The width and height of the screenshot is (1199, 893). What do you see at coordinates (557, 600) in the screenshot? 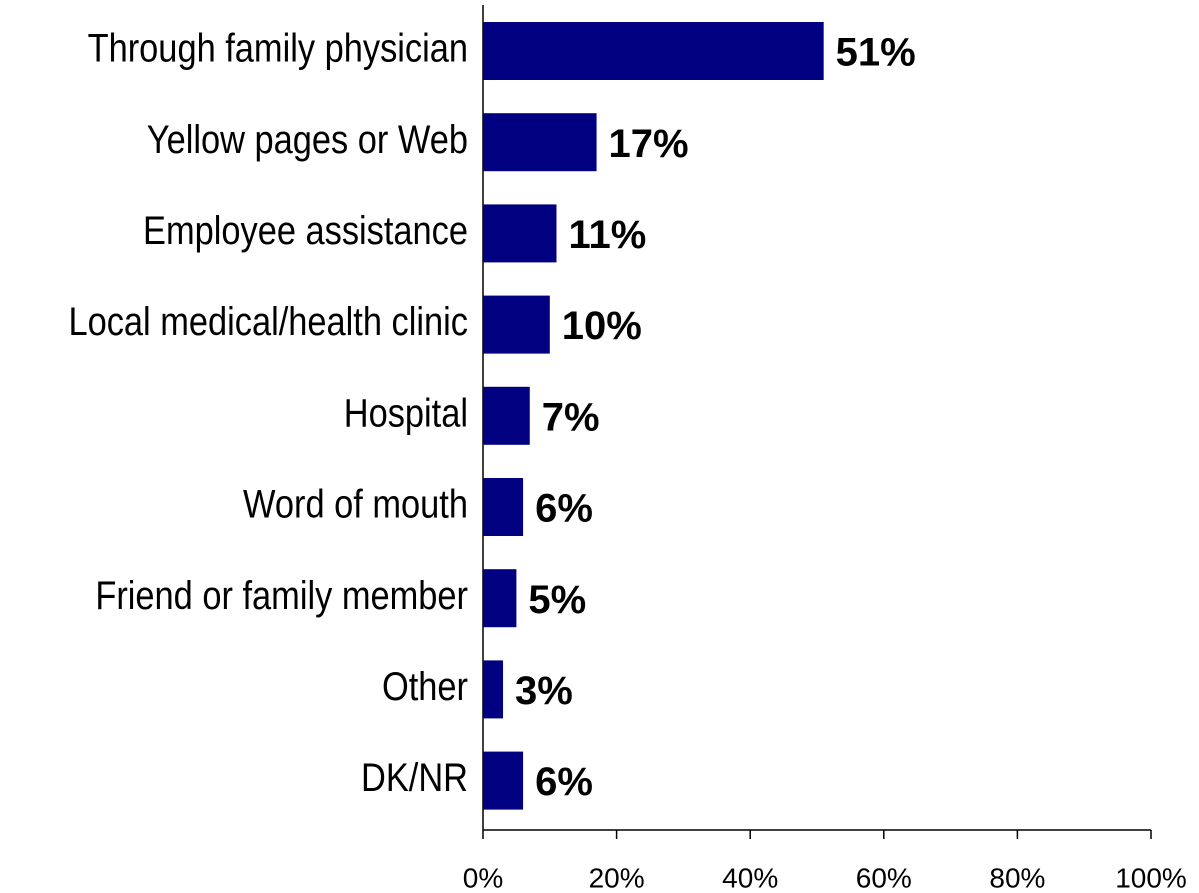
I see `value-label: 5%` at bounding box center [557, 600].